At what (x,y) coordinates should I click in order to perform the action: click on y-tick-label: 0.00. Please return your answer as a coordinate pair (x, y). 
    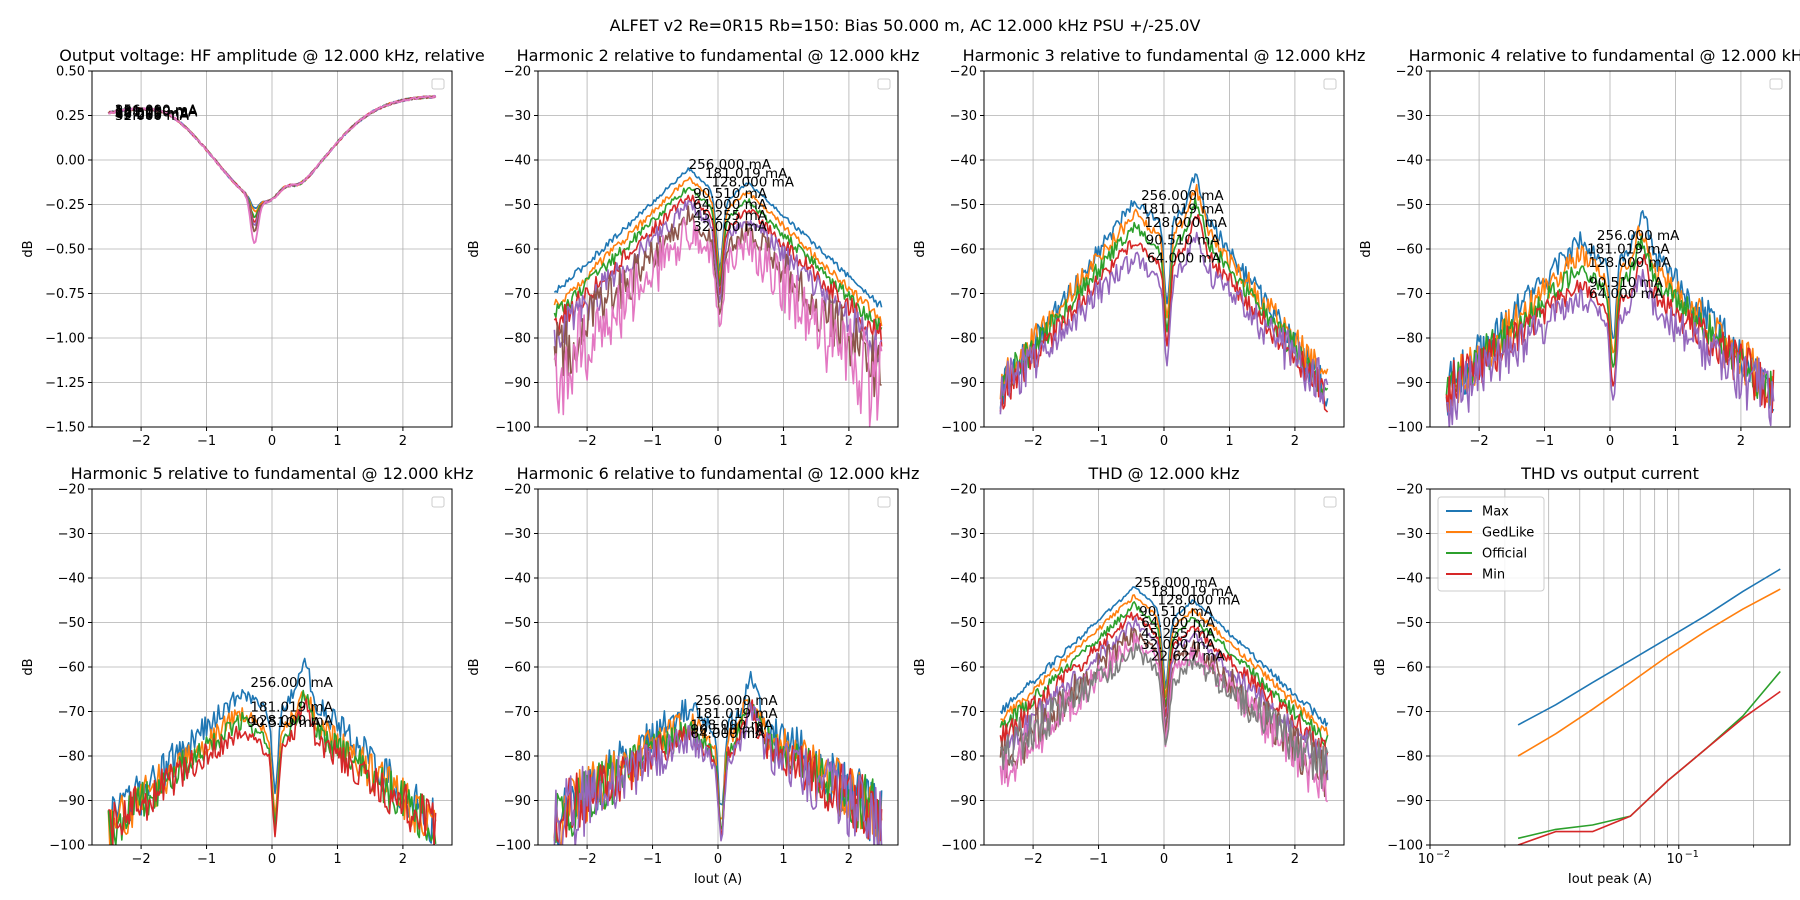
    Looking at the image, I should click on (70, 161).